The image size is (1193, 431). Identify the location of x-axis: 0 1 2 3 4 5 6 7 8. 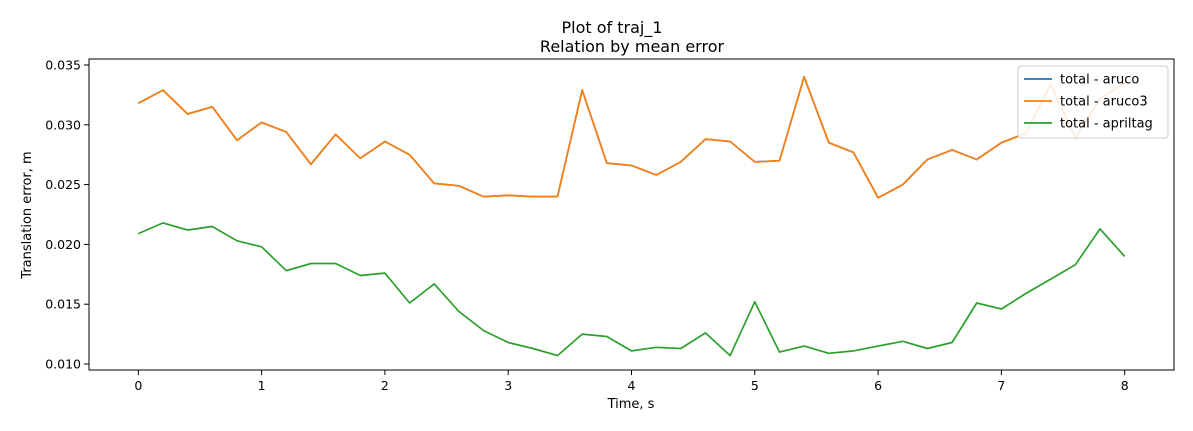
(631, 381).